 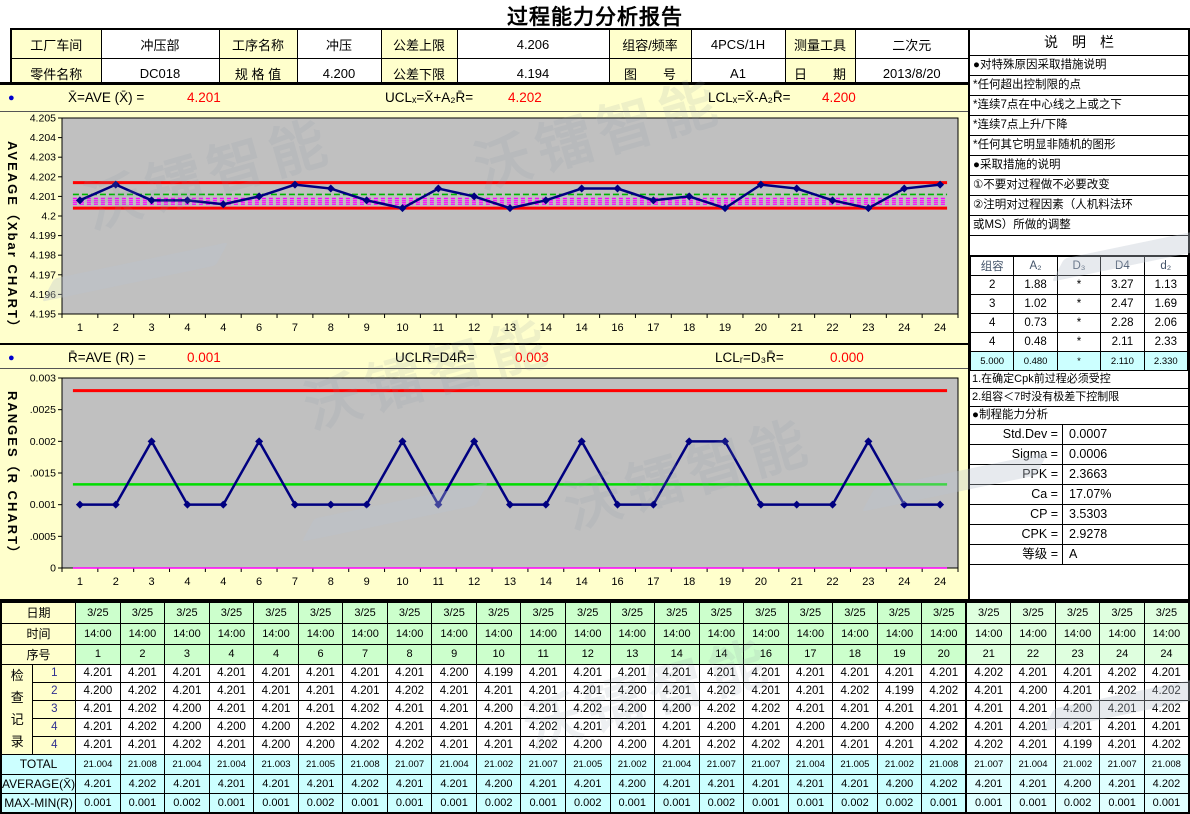 What do you see at coordinates (912, 43) in the screenshot?
I see `info-value: 二次元` at bounding box center [912, 43].